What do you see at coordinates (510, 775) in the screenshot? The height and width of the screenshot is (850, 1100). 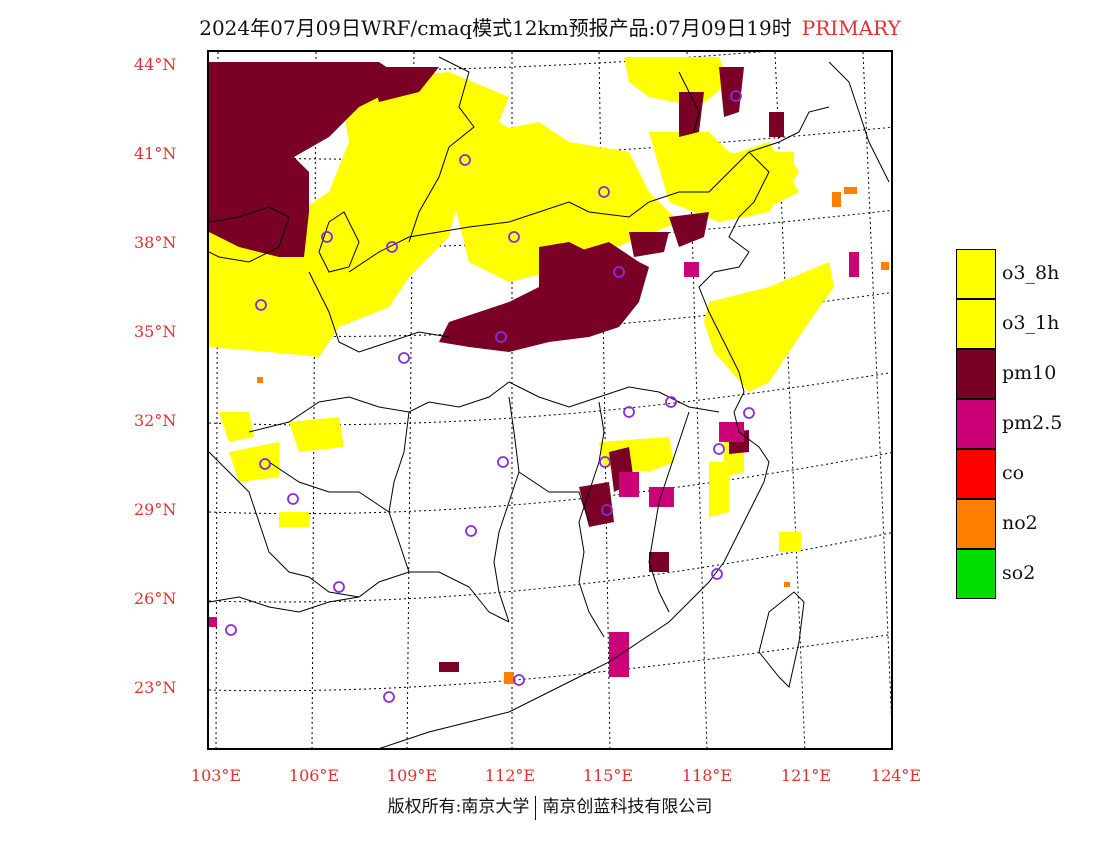 I see `lon-tick: 112°E` at bounding box center [510, 775].